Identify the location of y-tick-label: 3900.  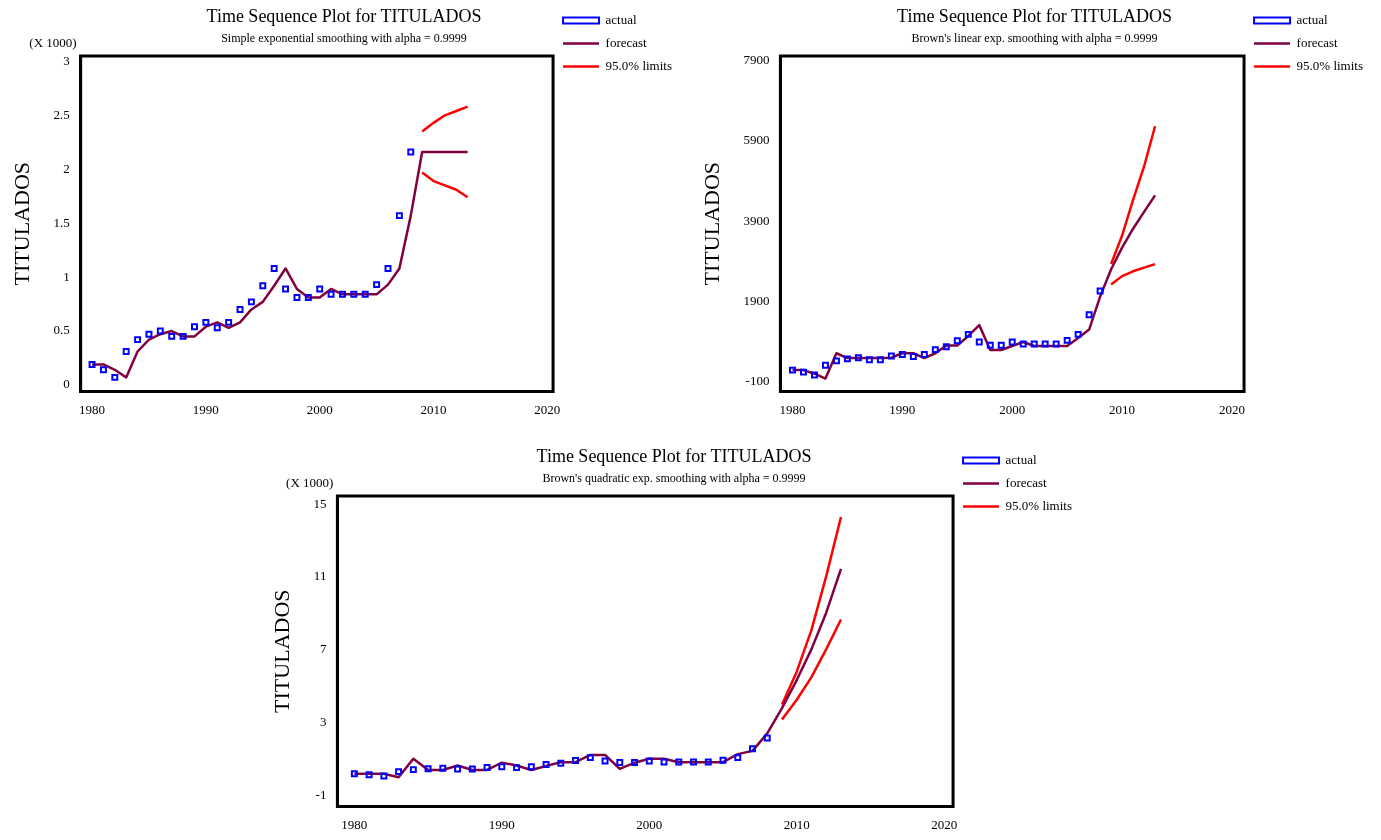
(756, 220).